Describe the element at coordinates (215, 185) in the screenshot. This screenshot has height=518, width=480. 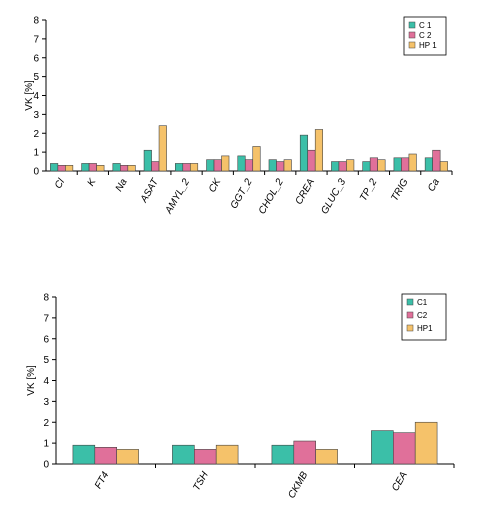
I see `x-category-label: CK` at that location.